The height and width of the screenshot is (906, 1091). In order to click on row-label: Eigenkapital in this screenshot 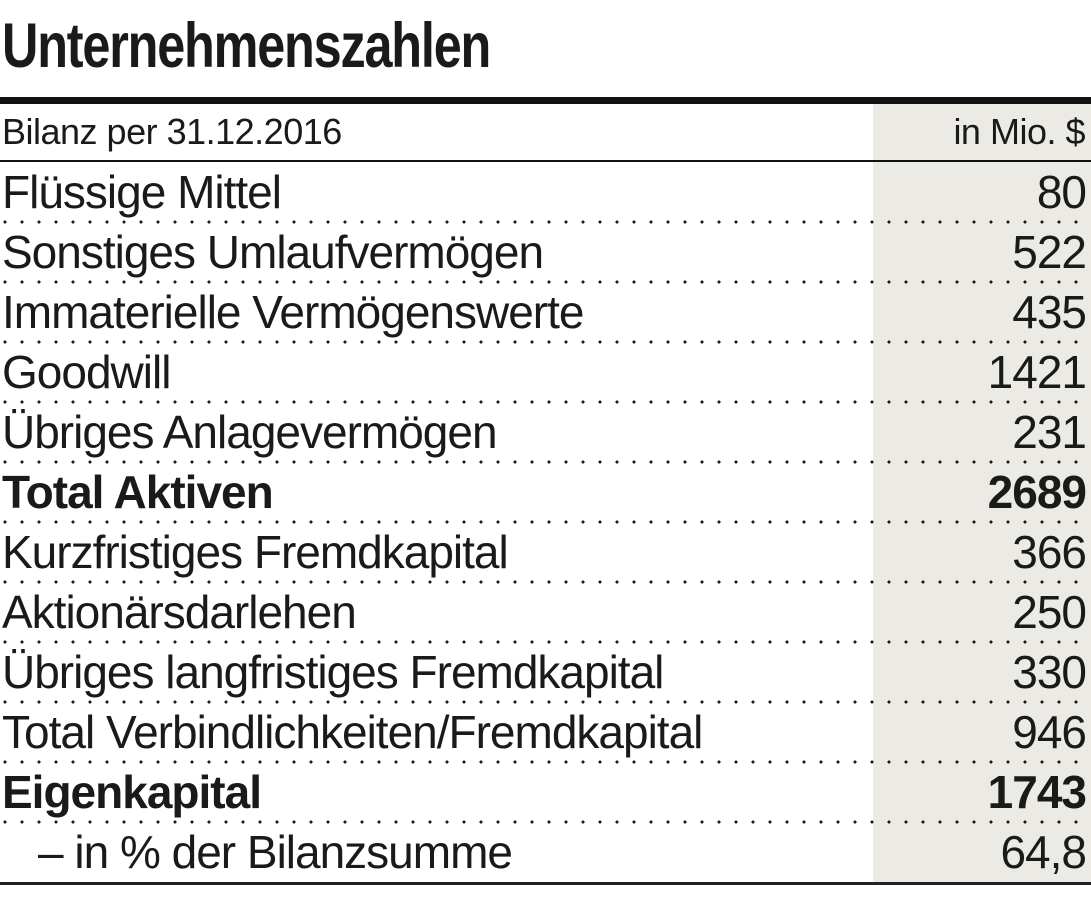, I will do `click(132, 792)`.